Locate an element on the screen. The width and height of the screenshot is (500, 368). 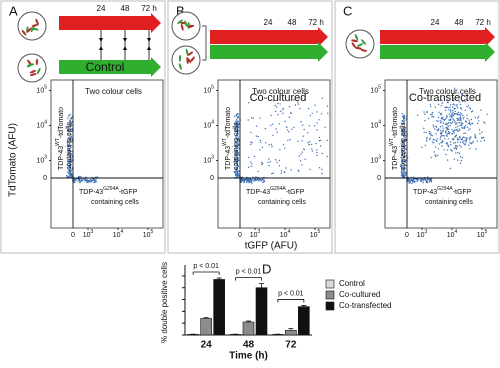
red-arrow is located at coordinates (269, 37).